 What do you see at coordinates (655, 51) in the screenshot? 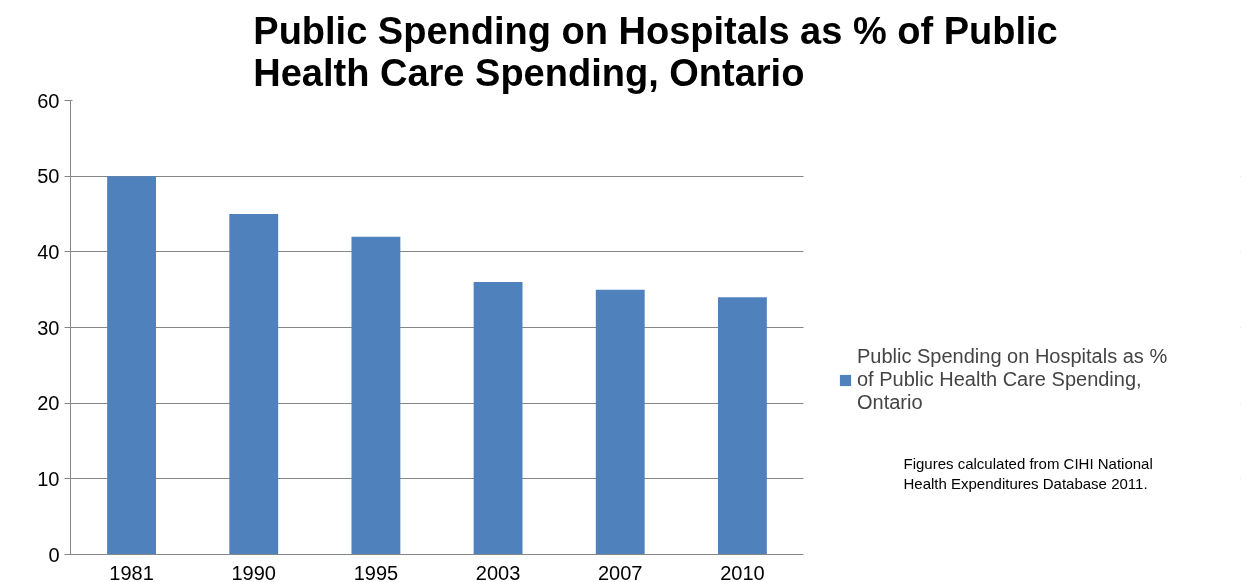
I see `chart-title: Public Spending on Hospitals as % of Public Health Care Spending, Ontario` at bounding box center [655, 51].